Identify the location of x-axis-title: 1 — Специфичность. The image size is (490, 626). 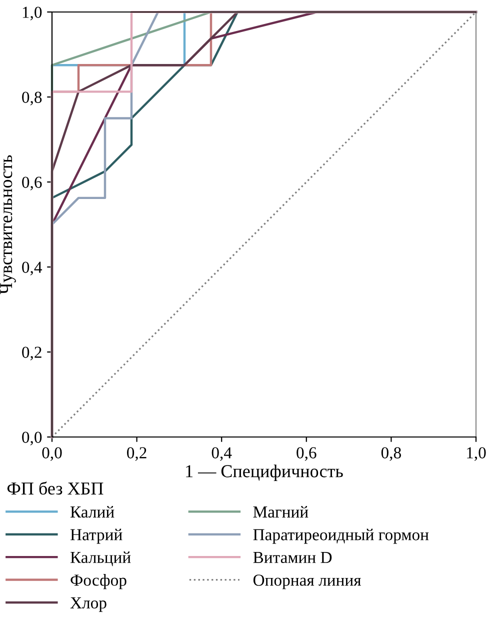
(264, 472).